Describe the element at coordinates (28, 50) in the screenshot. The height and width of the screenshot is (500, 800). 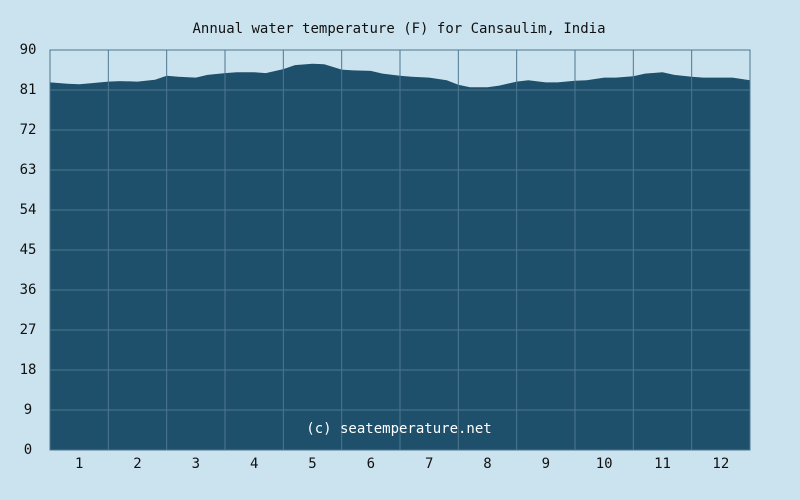
I see `y-tick-label-90: 90` at that location.